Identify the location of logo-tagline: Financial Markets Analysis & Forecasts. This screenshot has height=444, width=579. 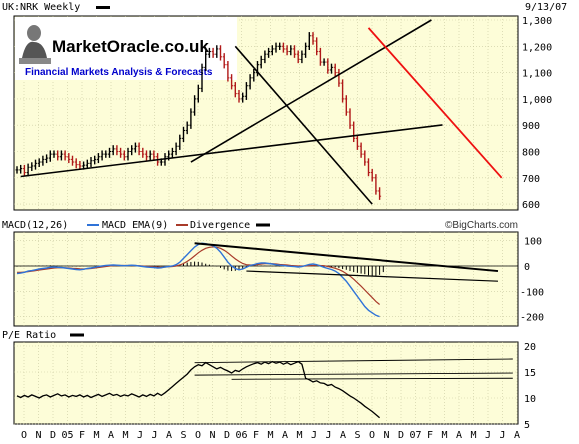
(119, 72).